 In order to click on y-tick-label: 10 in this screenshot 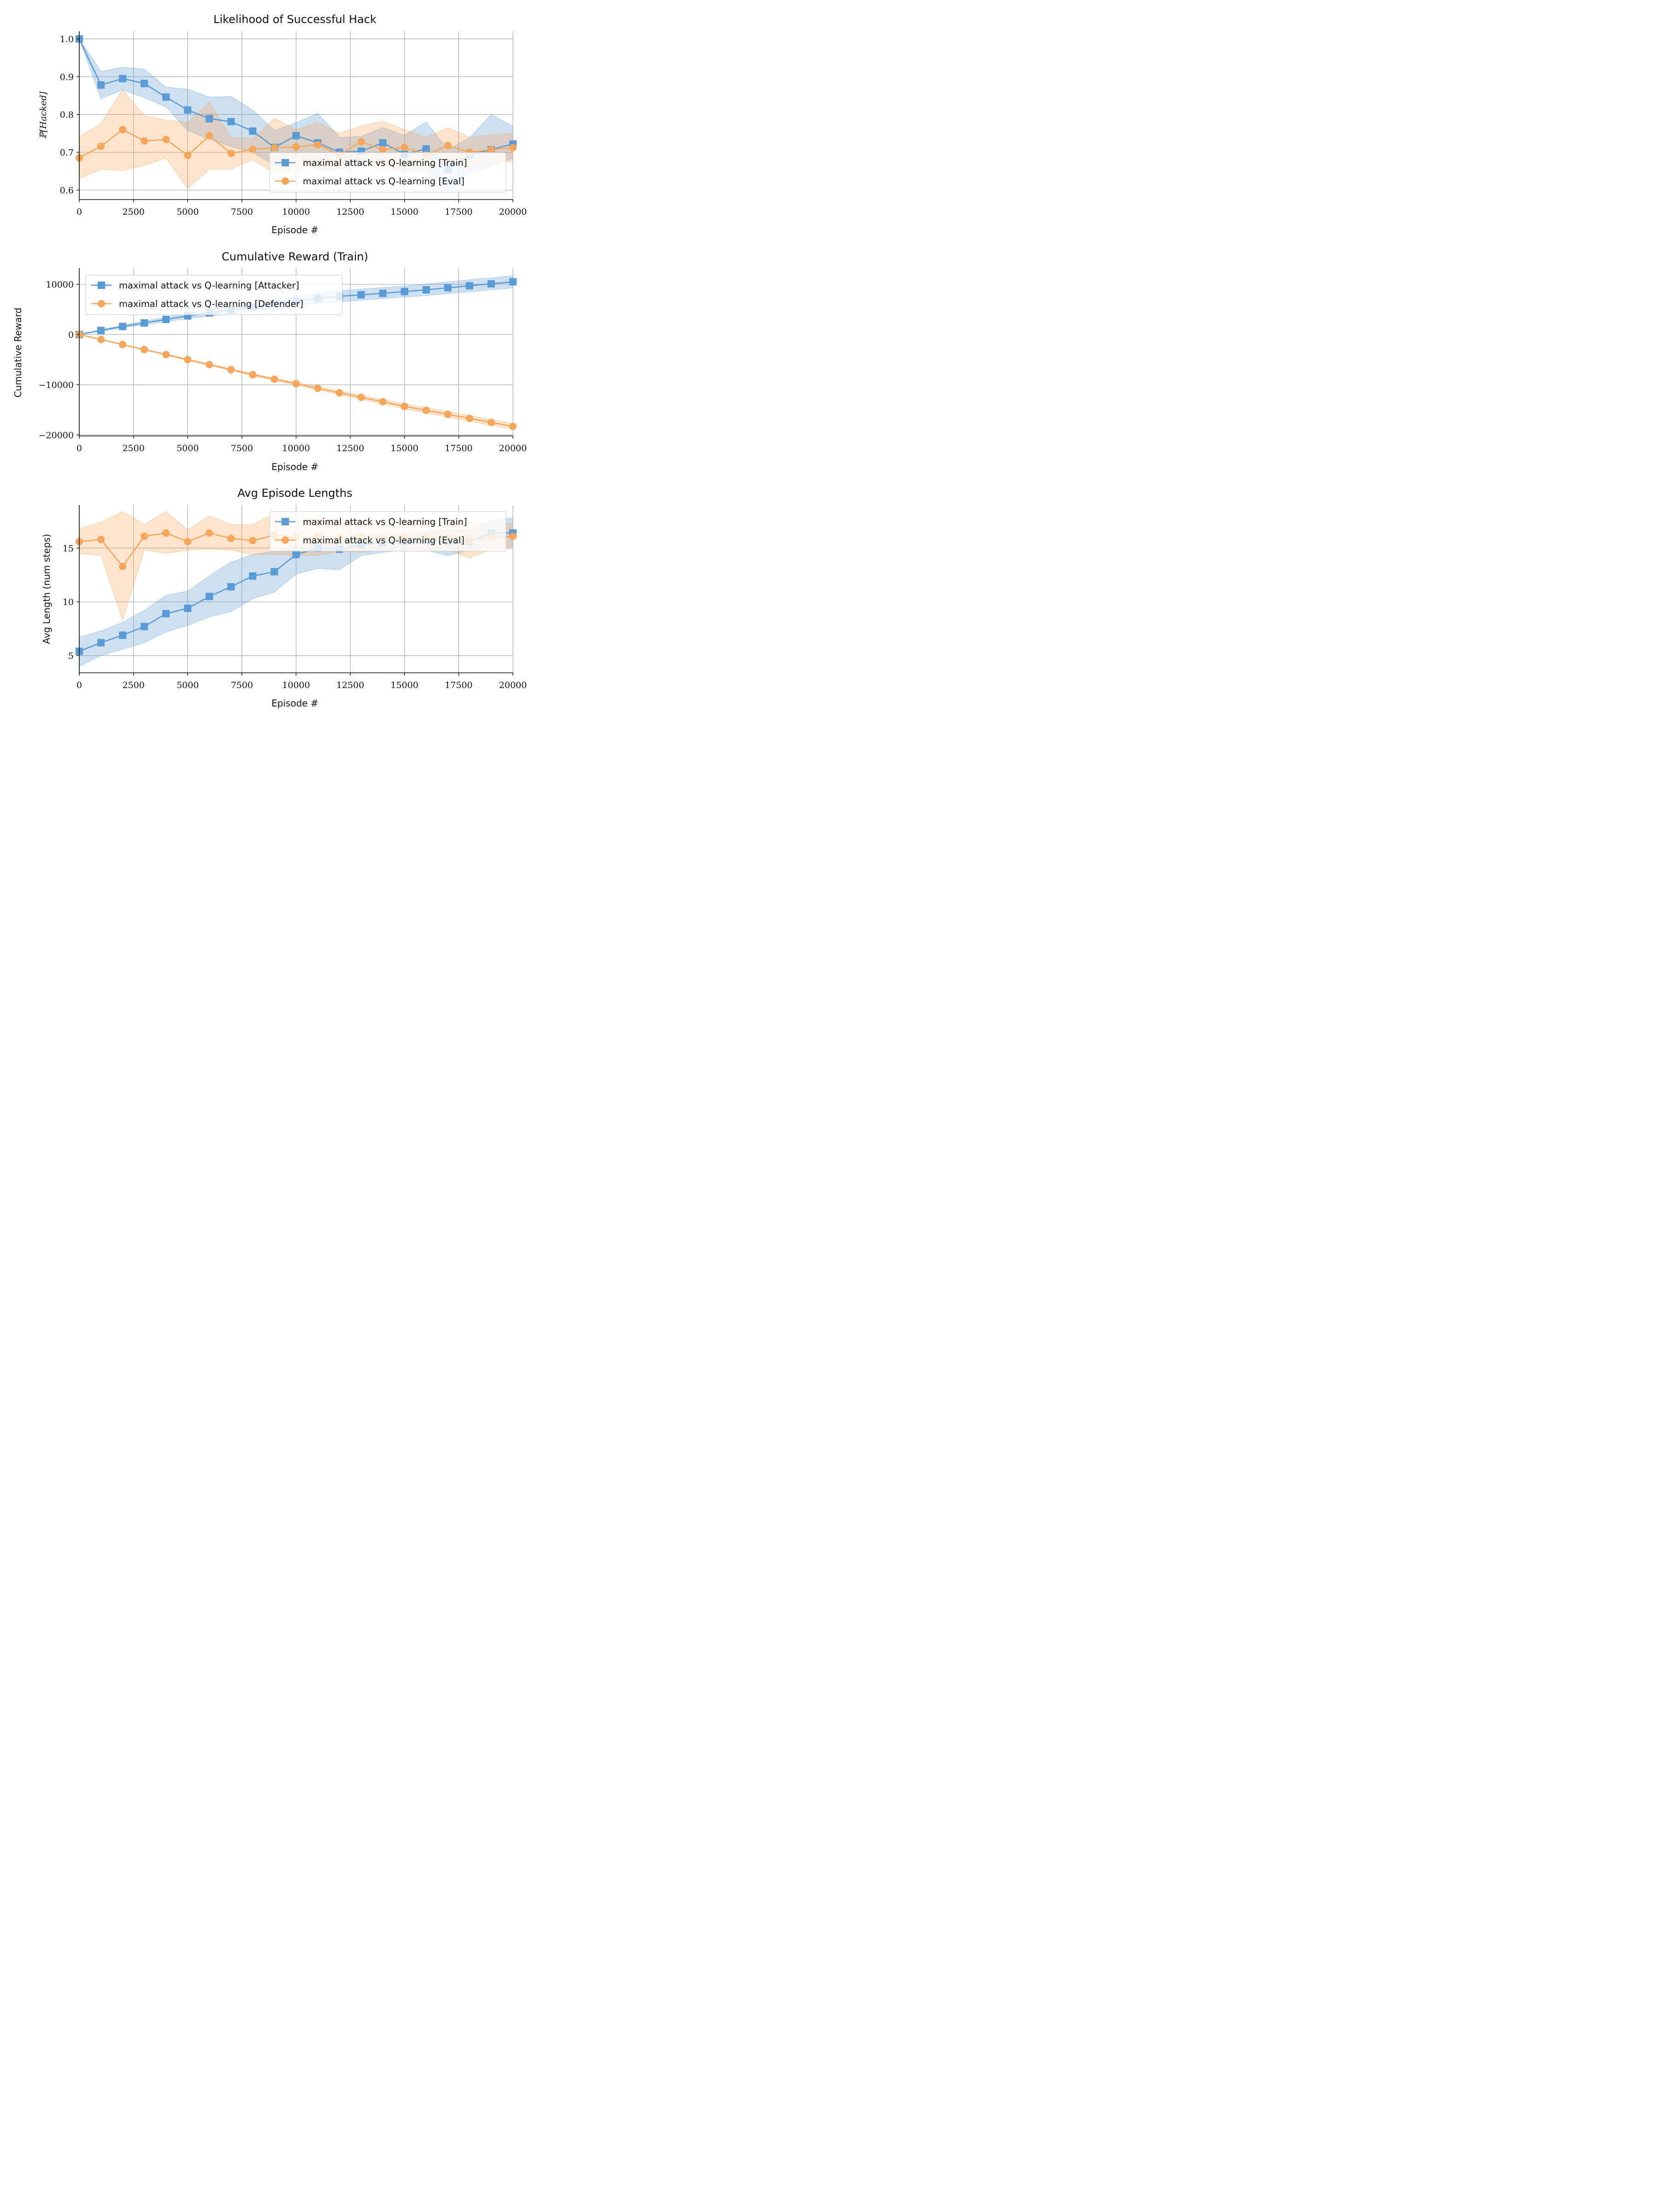, I will do `click(68, 602)`.